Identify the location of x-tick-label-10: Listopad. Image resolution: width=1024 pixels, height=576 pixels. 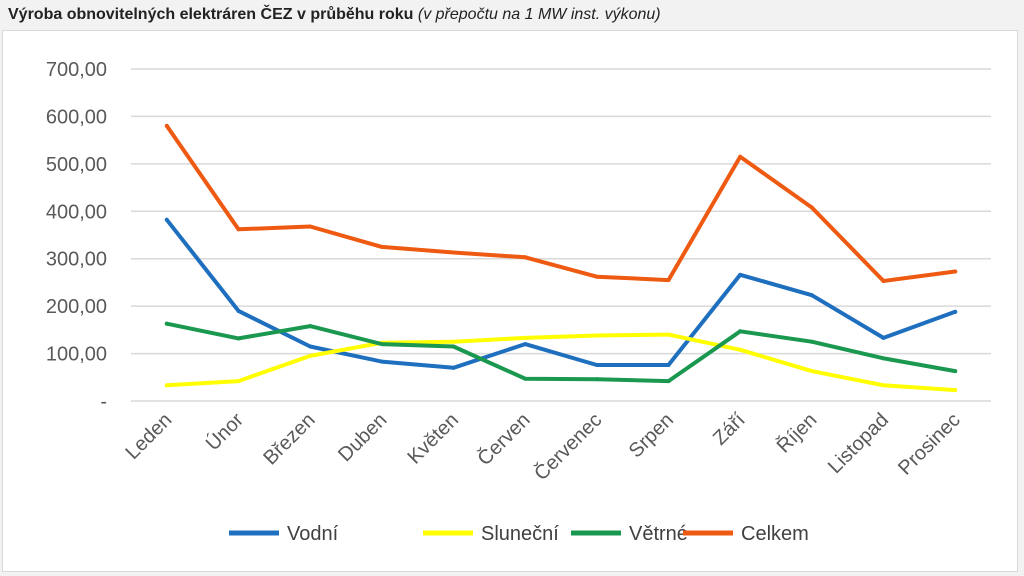
(858, 443).